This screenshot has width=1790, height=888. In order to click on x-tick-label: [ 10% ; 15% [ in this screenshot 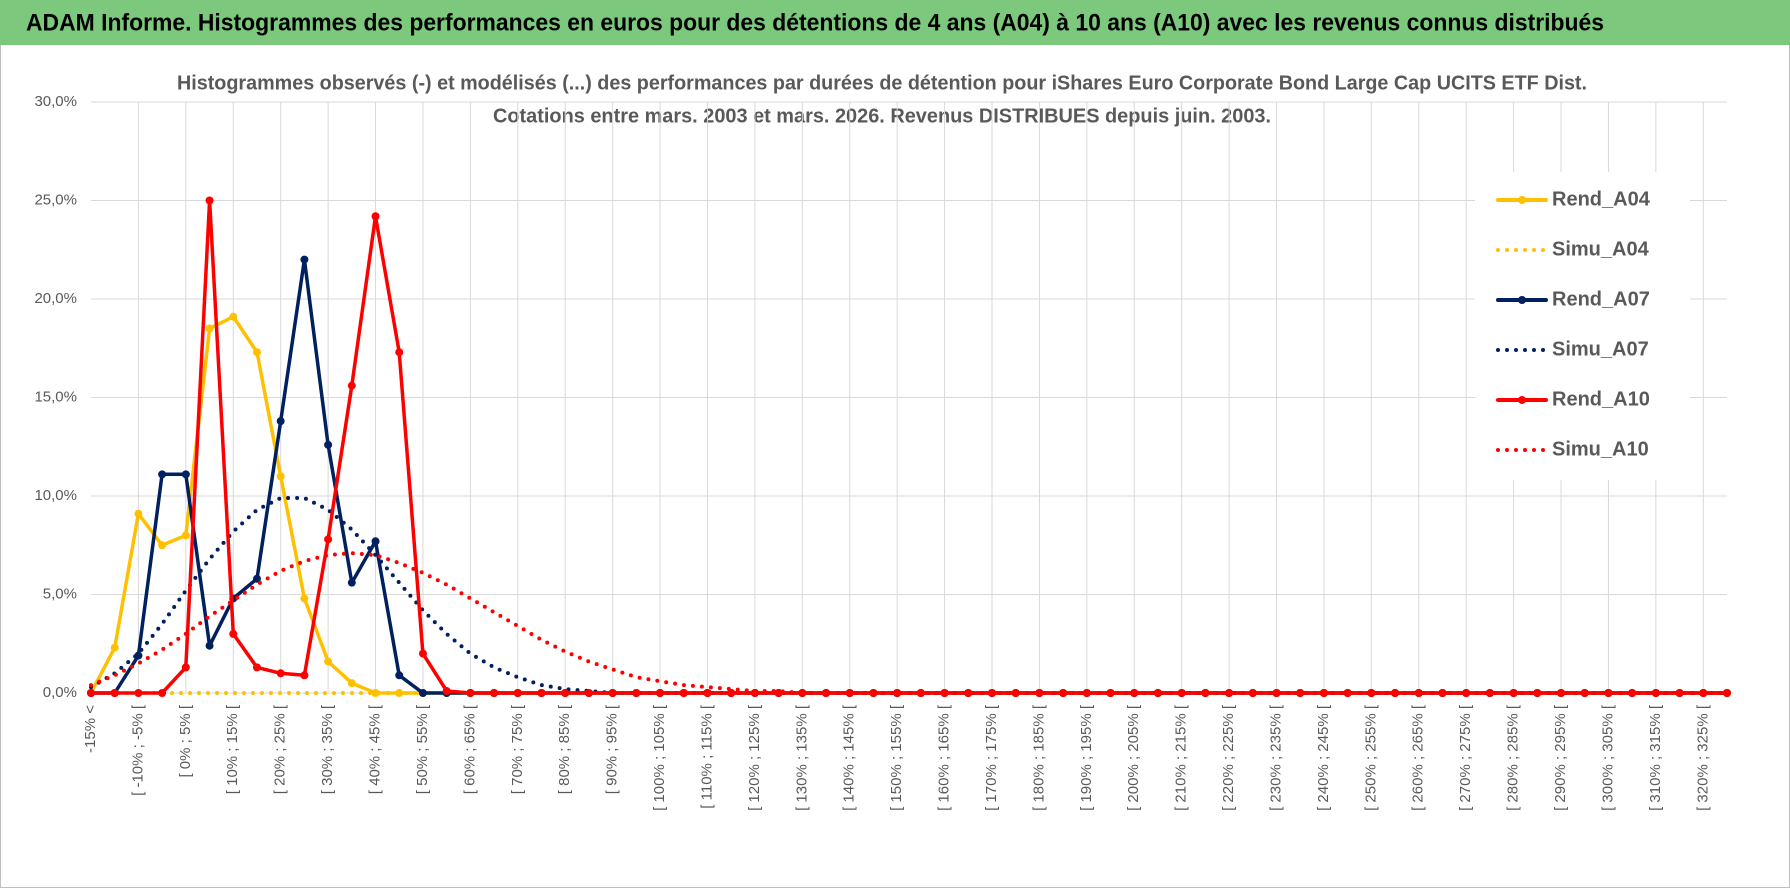, I will do `click(232, 749)`.